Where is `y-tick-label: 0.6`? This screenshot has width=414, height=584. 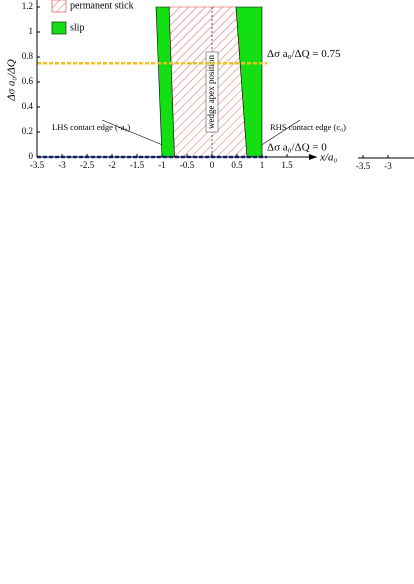 y-tick-label: 0.6 is located at coordinates (28, 81).